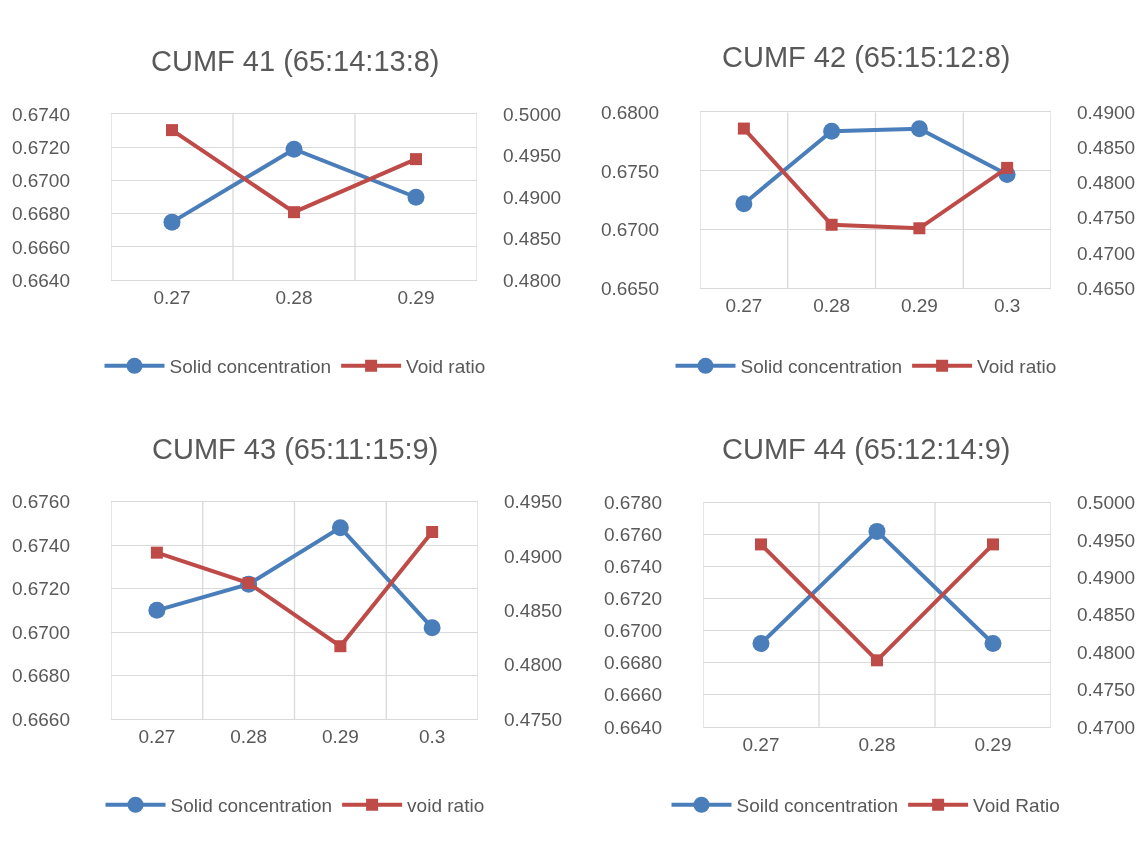 This screenshot has width=1141, height=851. Describe the element at coordinates (866, 57) in the screenshot. I see `chart-title: CUMF 42 (65:15:12:8)` at that location.